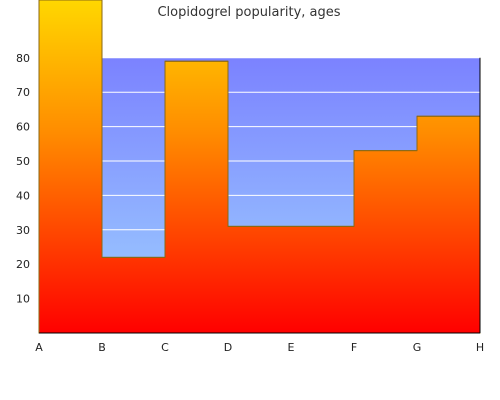 The height and width of the screenshot is (400, 500). Describe the element at coordinates (39, 347) in the screenshot. I see `x-tick-label: A` at that location.